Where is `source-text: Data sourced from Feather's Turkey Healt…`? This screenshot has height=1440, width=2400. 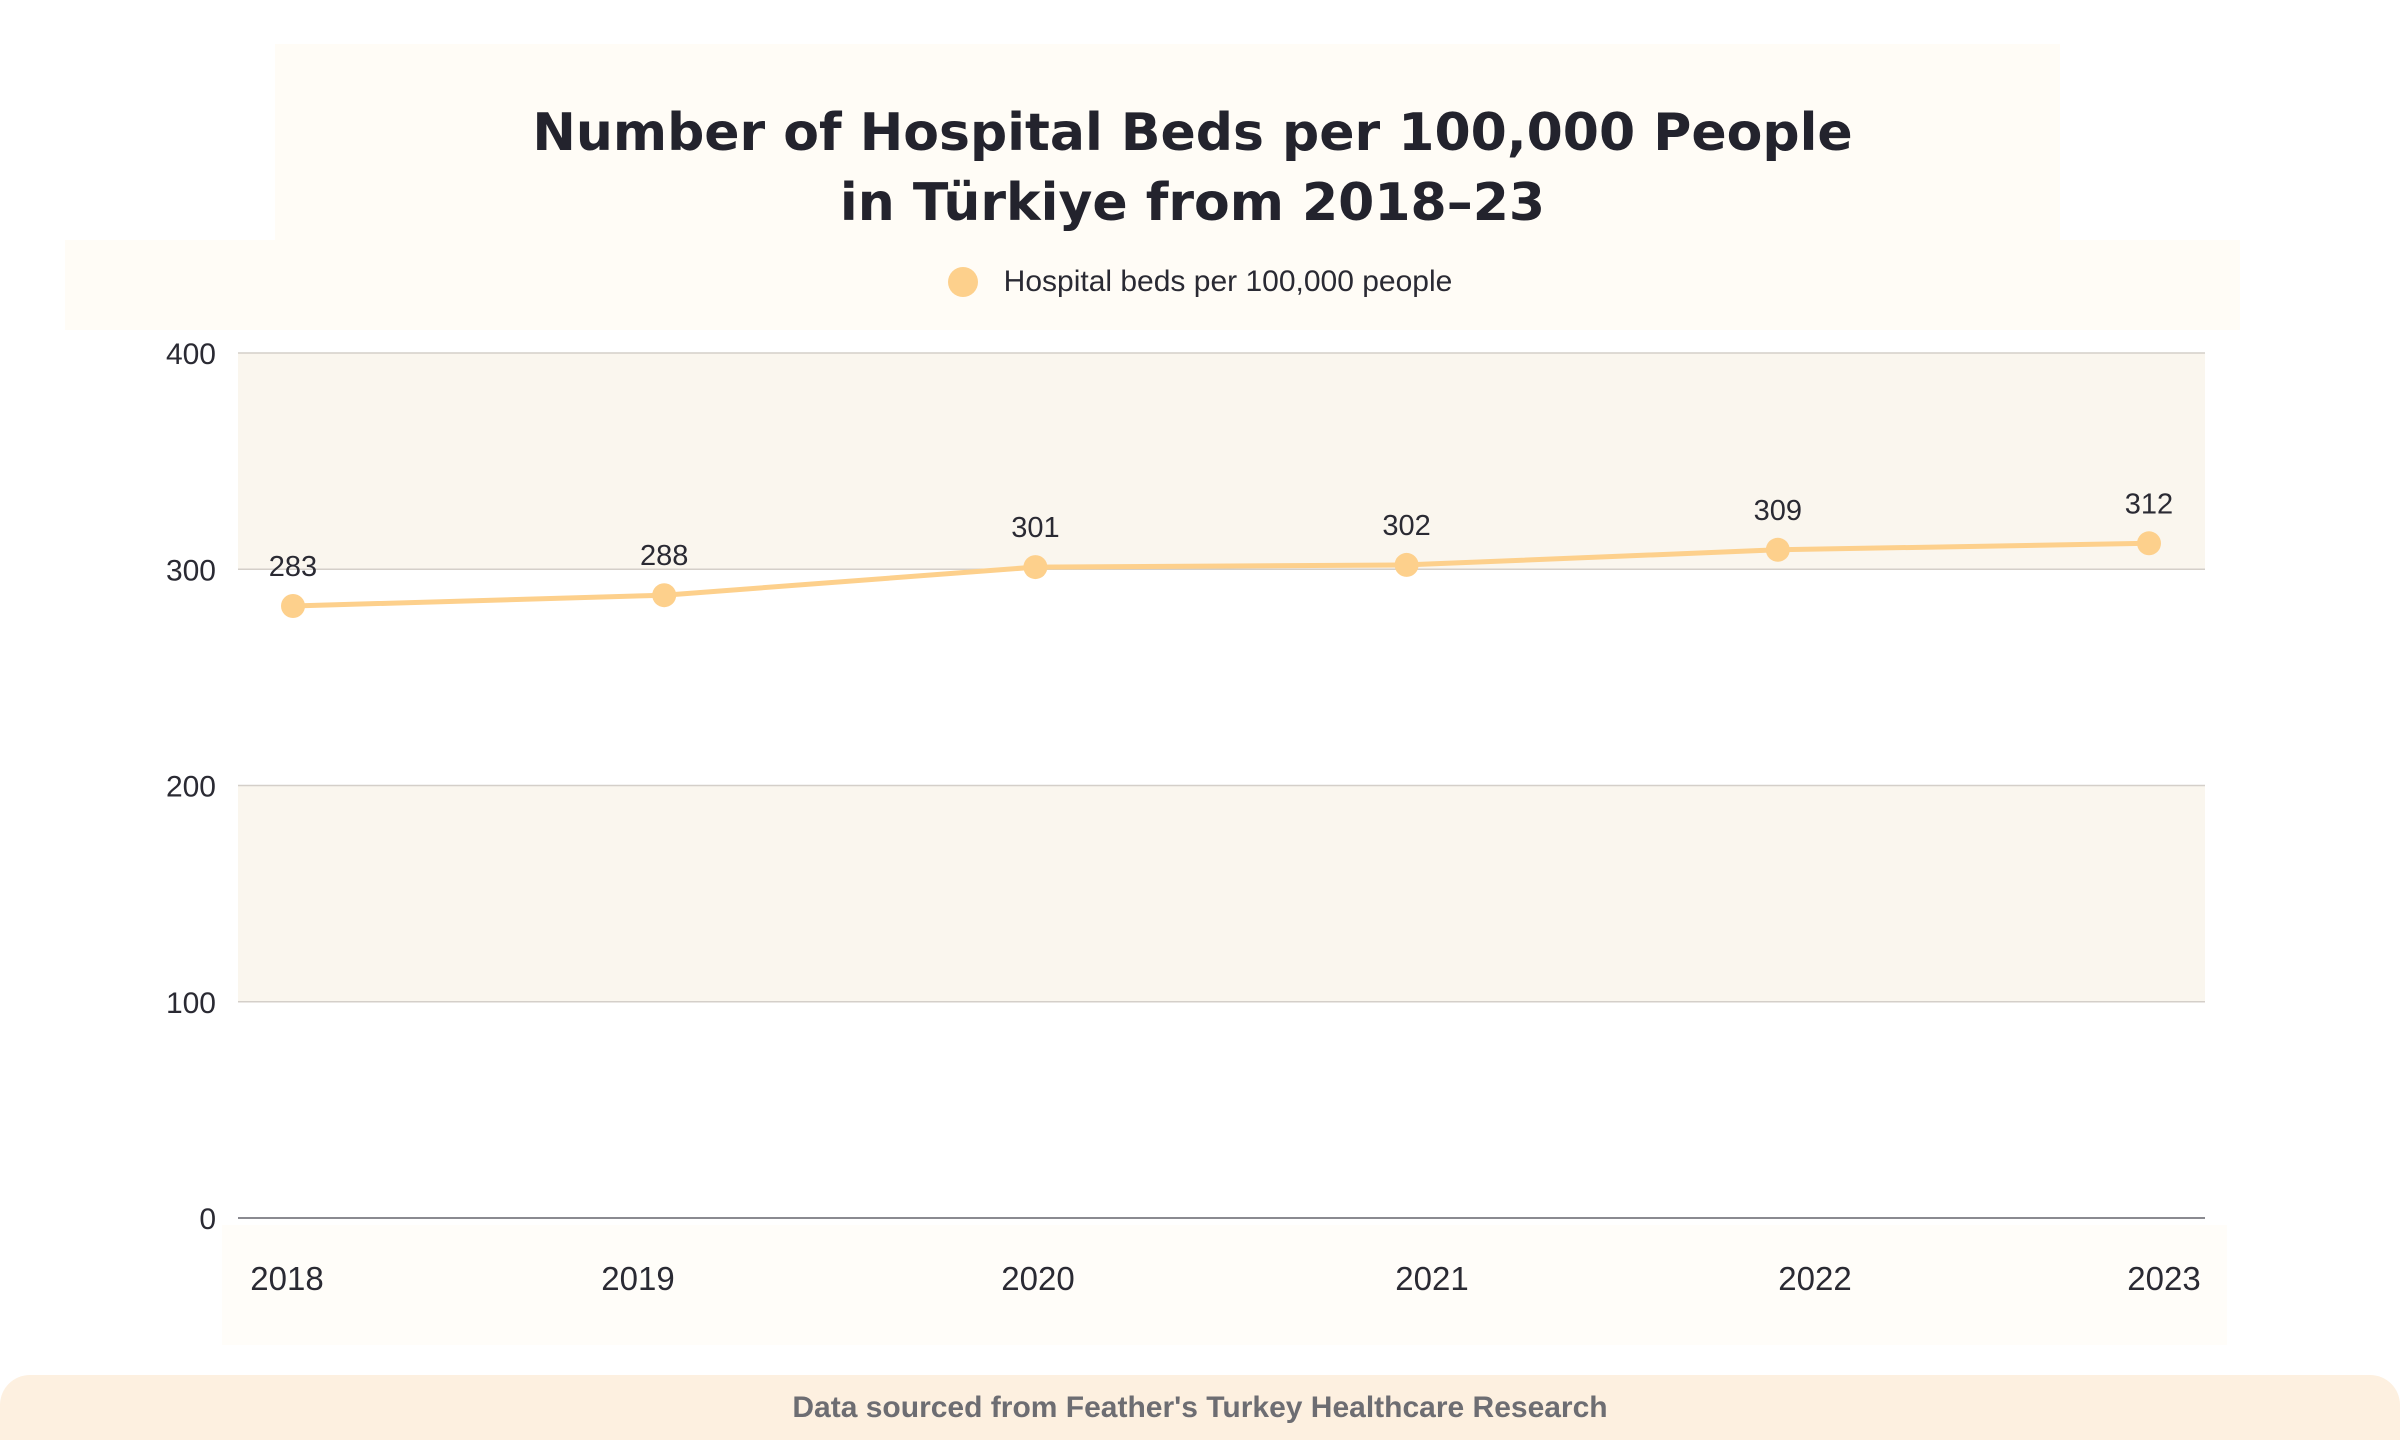 source-text: Data sourced from Feather's Turkey Healt… is located at coordinates (1200, 1407).